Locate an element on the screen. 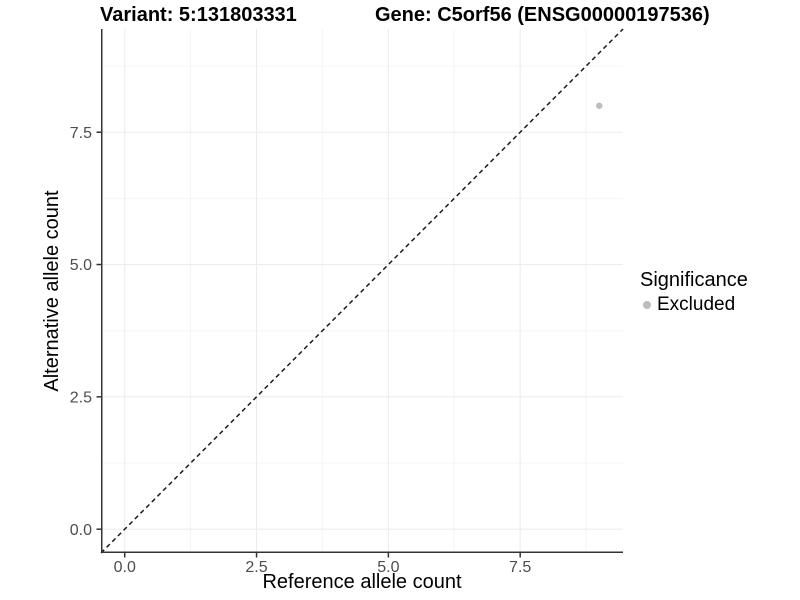  legend-item: Excluded is located at coordinates (694, 305).